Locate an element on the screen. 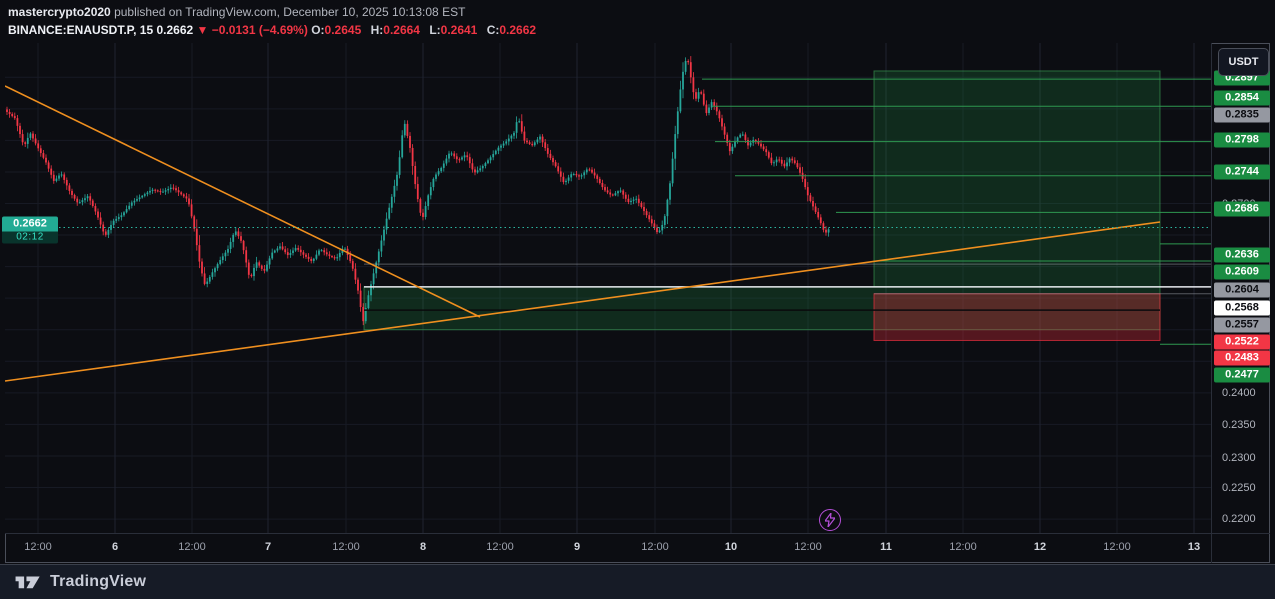 This screenshot has height=599, width=1275. time-axis-separator is located at coordinates (637, 533).